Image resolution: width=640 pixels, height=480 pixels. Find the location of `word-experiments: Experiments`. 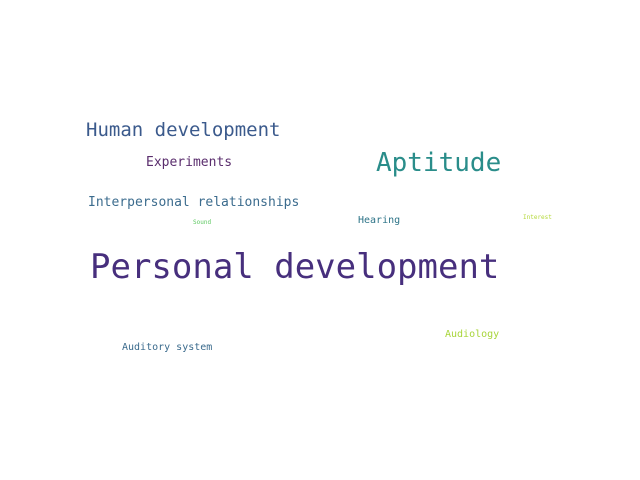

word-experiments: Experiments is located at coordinates (189, 162).